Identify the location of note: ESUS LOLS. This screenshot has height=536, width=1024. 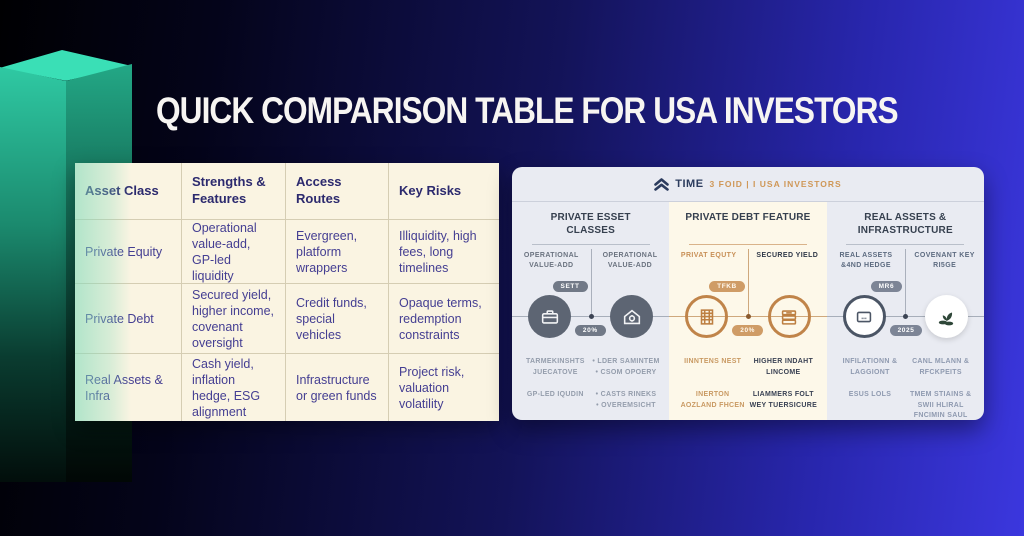
(870, 394).